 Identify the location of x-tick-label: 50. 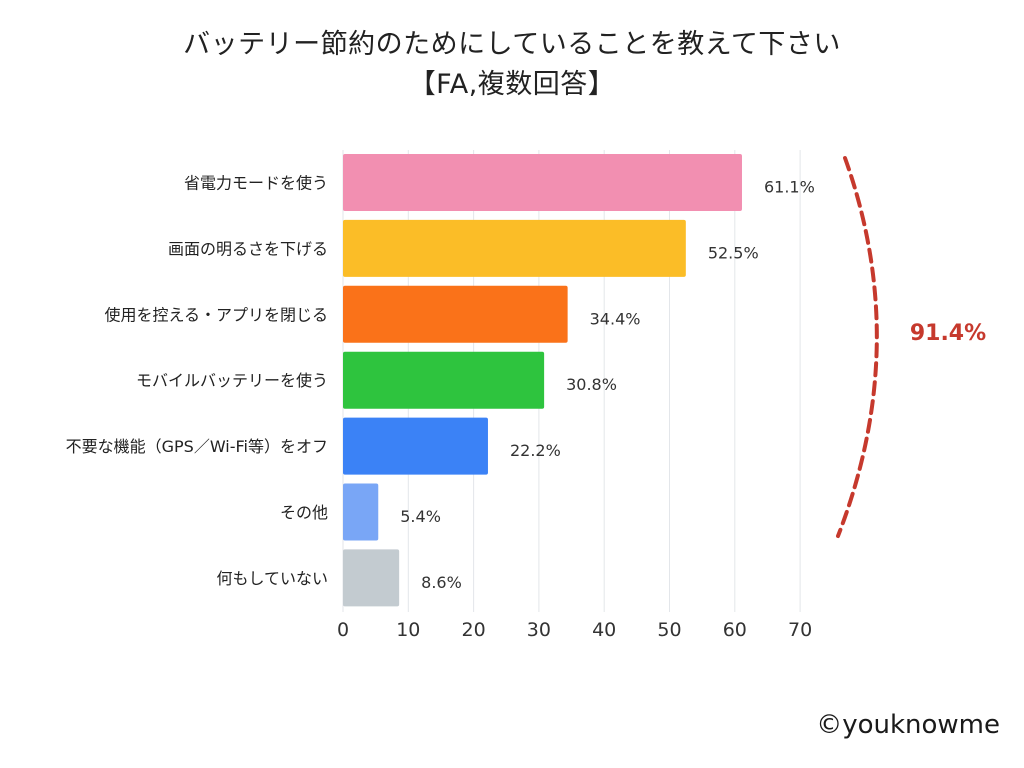
(669, 630).